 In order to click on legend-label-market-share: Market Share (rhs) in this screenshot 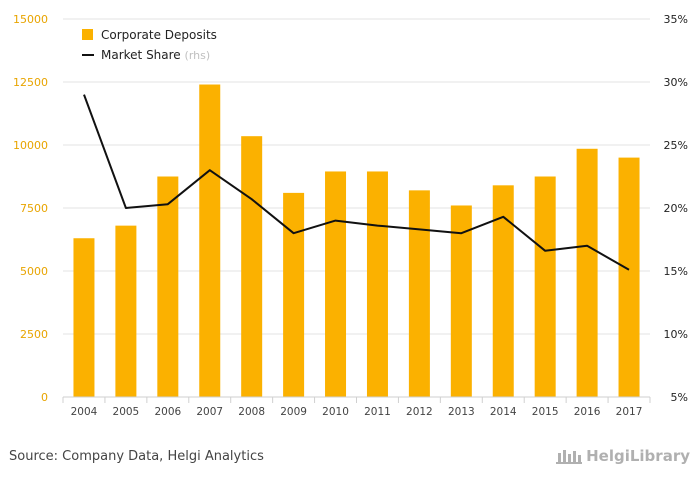, I will do `click(155, 55)`.